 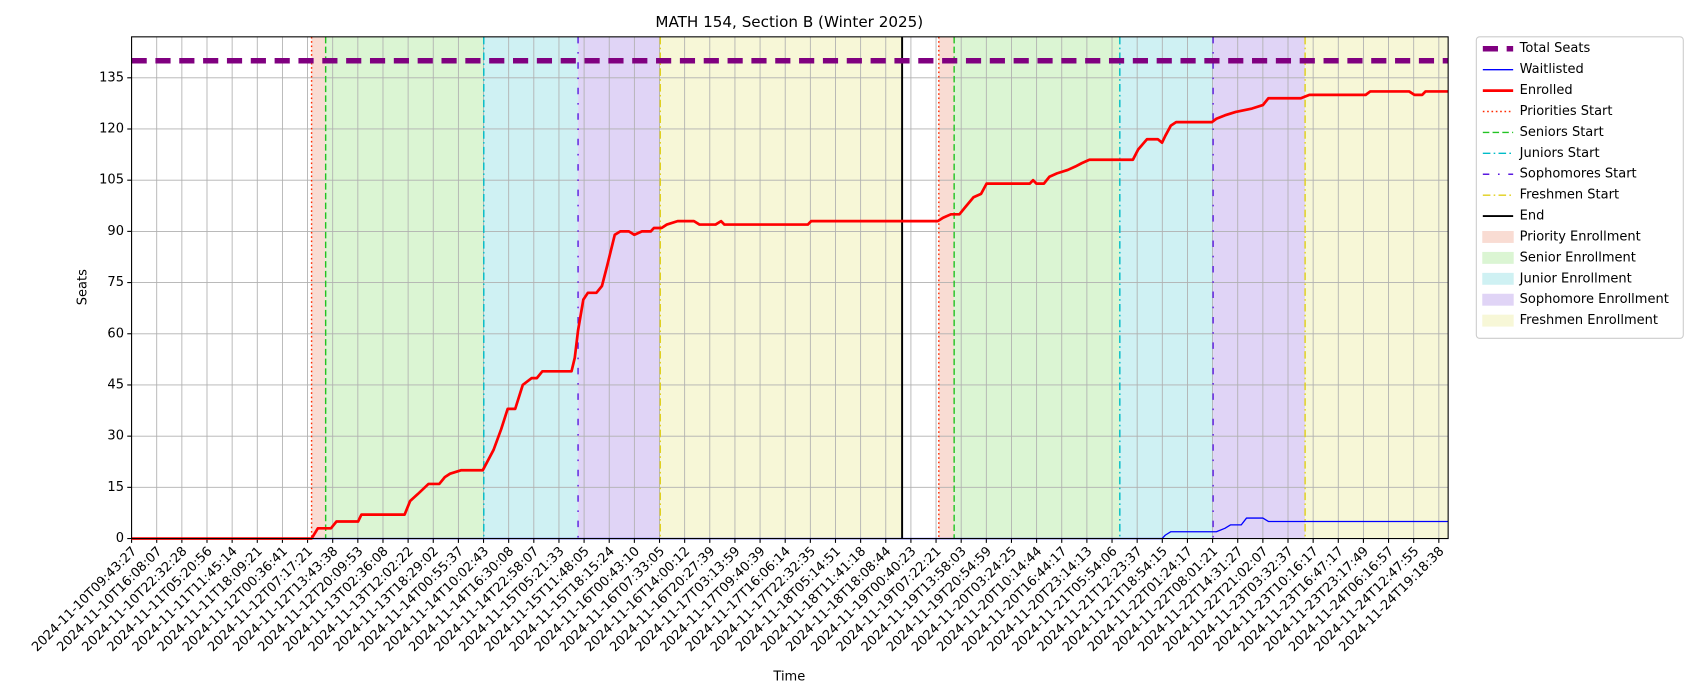 What do you see at coordinates (115, 282) in the screenshot?
I see `y-tick-label: 75` at bounding box center [115, 282].